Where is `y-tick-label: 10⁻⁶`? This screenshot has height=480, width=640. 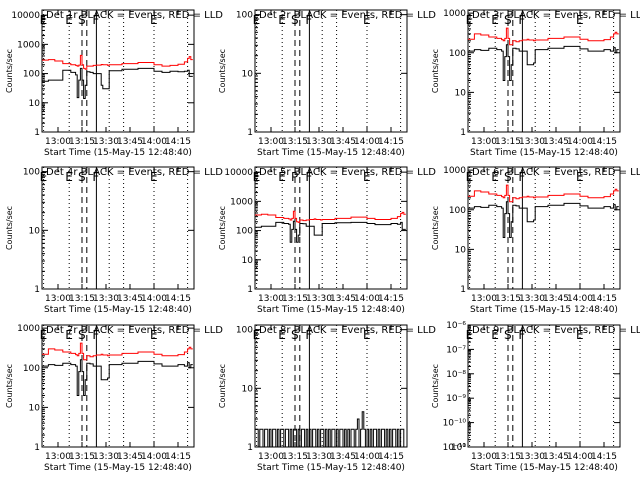 y-tick-label: 10⁻⁶ is located at coordinates (456, 326).